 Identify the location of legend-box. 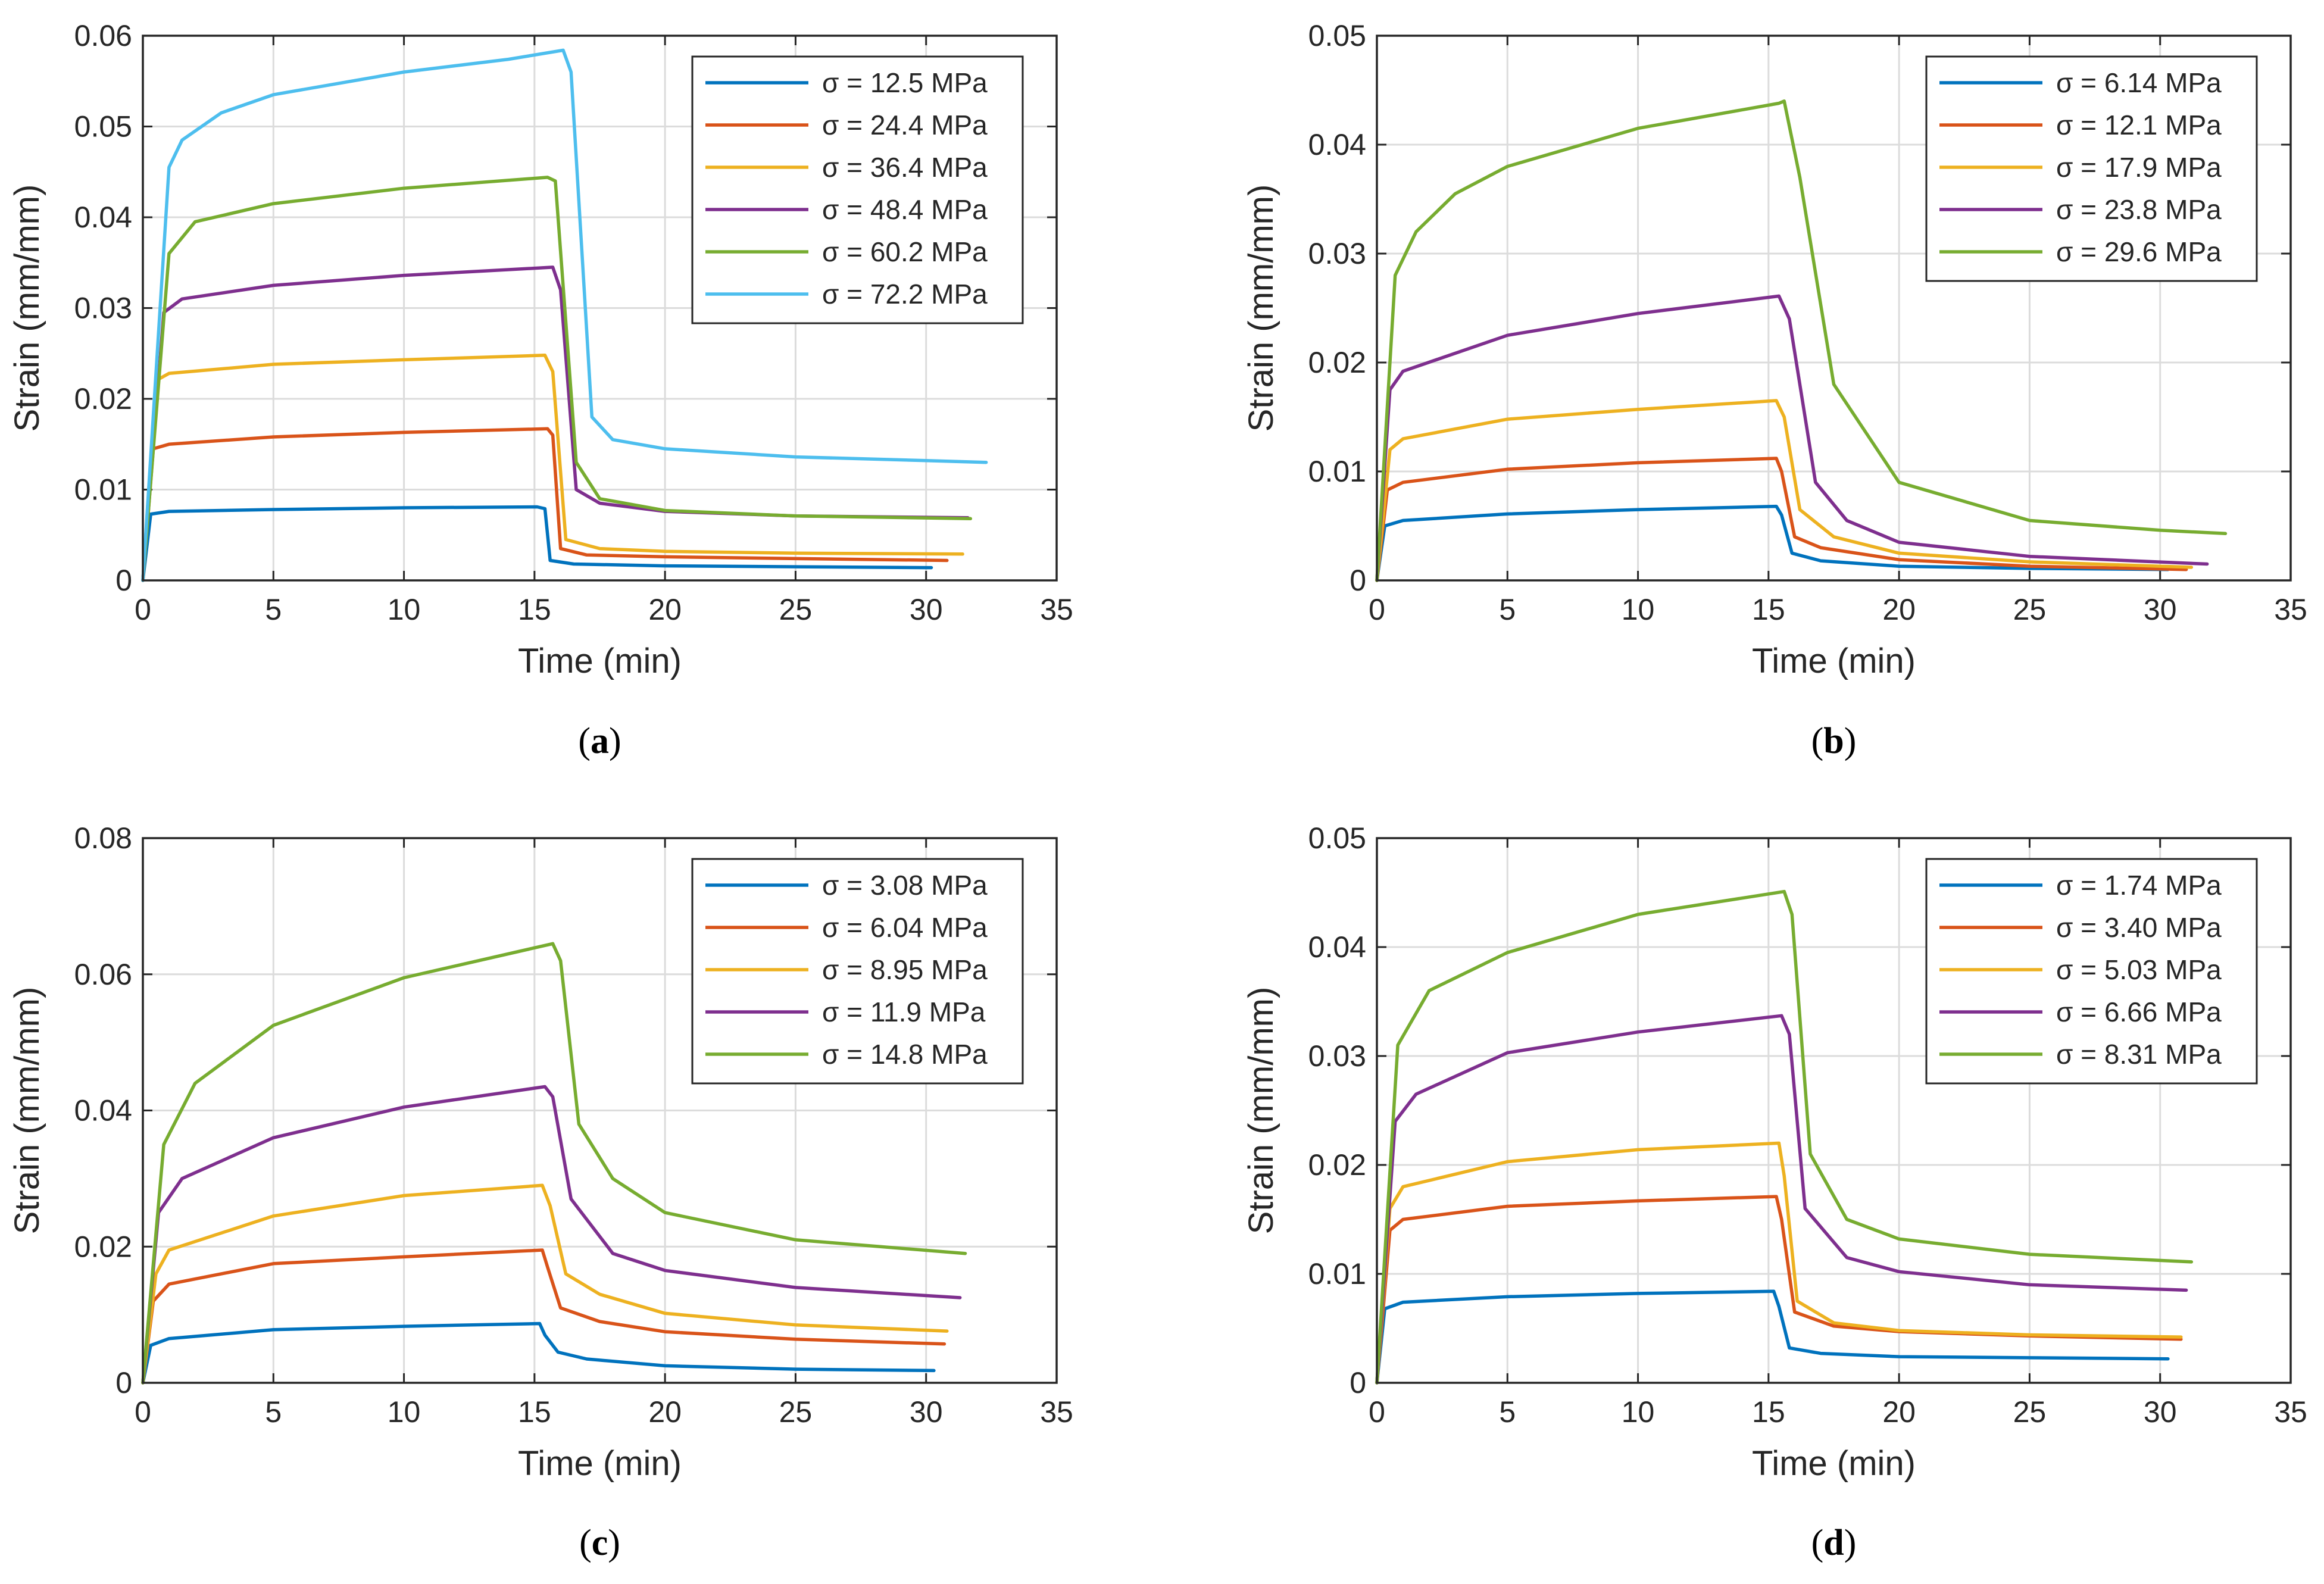
(857, 189).